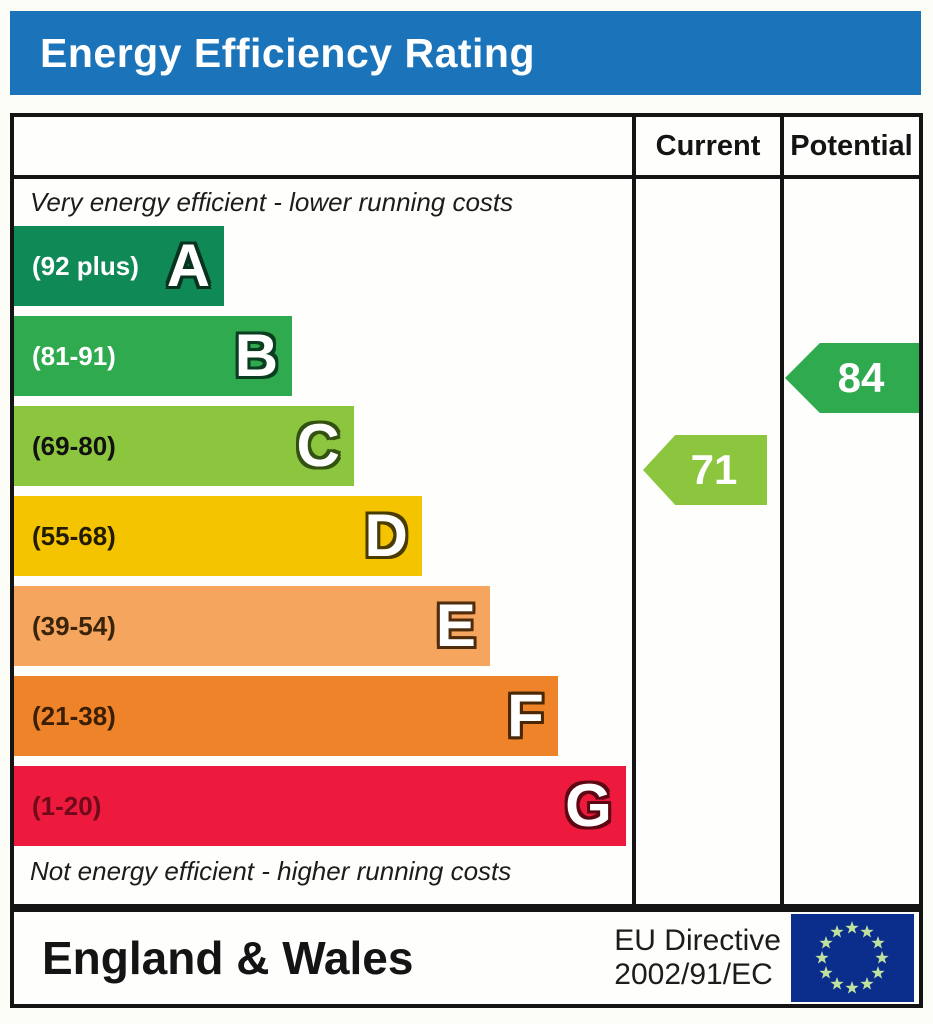  Describe the element at coordinates (386, 535) in the screenshot. I see `band-d-letter: D` at that location.